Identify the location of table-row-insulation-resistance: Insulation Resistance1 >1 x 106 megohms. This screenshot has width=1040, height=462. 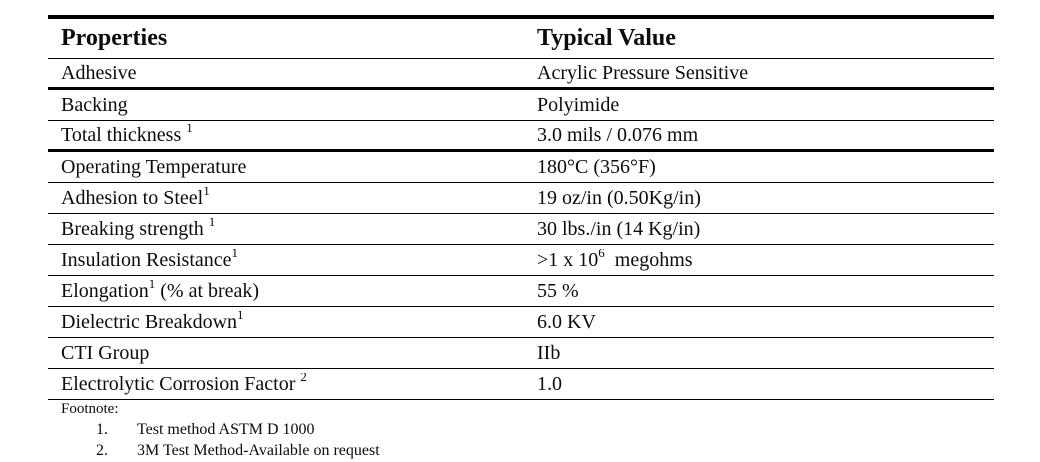
(521, 260).